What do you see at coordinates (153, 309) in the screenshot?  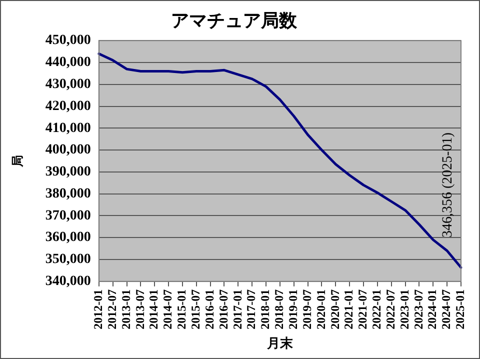 I see `x-tick-label: 2014-01` at bounding box center [153, 309].